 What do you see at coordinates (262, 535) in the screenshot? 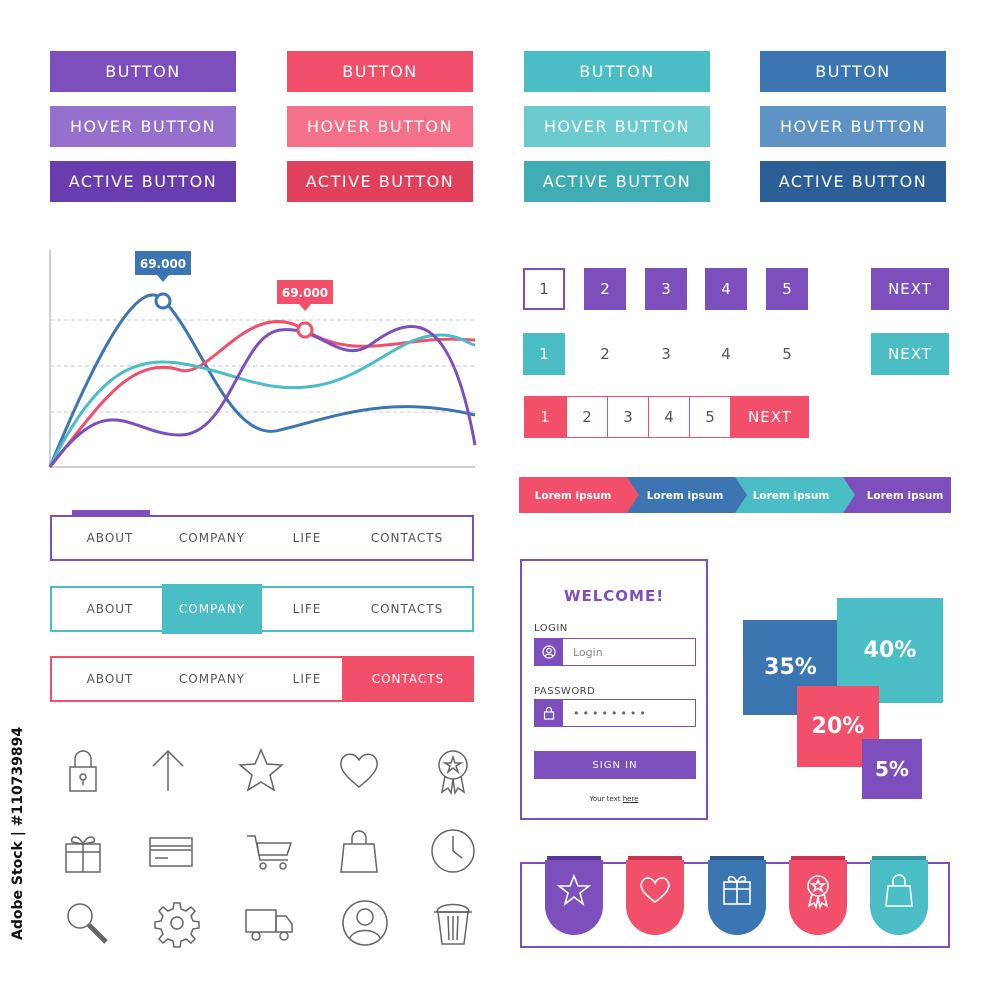
I see `nav-bar-purple: ABOUT COMPANY LIFE CONTACTS` at bounding box center [262, 535].